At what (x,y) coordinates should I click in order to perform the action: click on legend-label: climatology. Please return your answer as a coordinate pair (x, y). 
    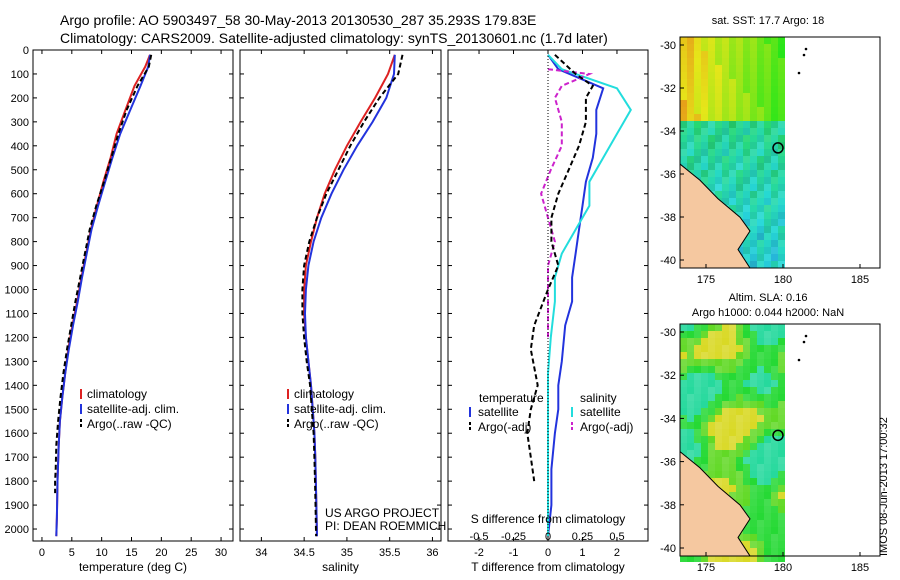
    Looking at the image, I should click on (117, 394).